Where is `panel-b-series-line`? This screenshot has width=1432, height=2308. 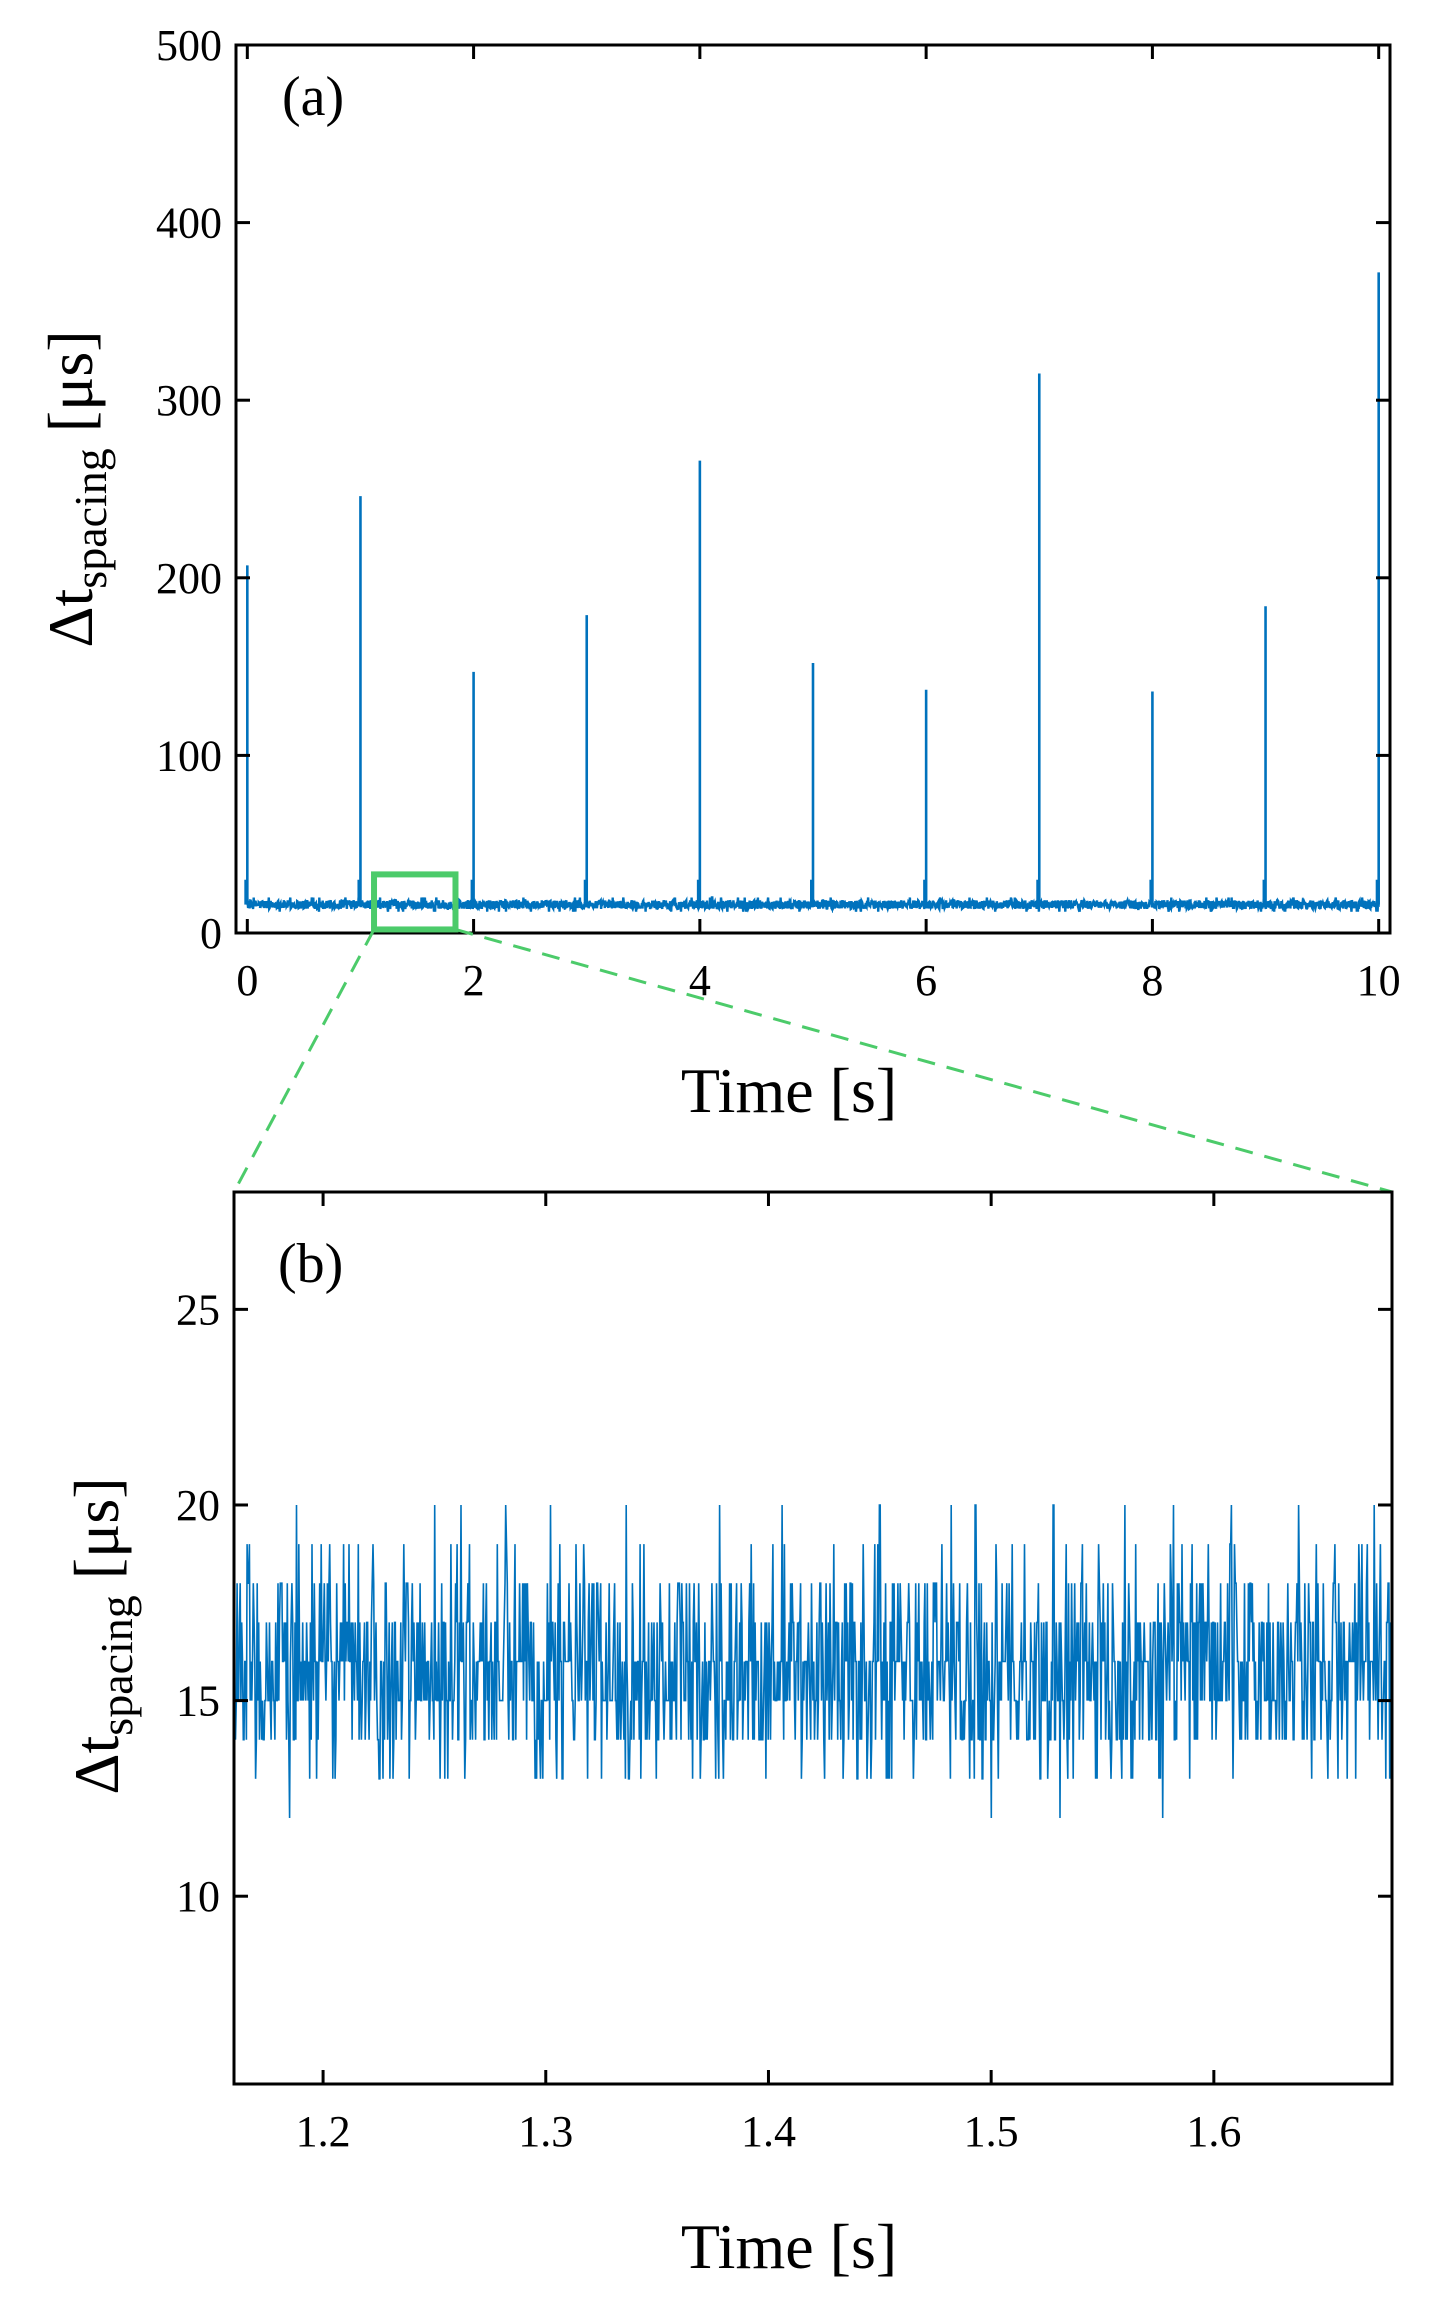
panel-b-series-line is located at coordinates (813, 1661).